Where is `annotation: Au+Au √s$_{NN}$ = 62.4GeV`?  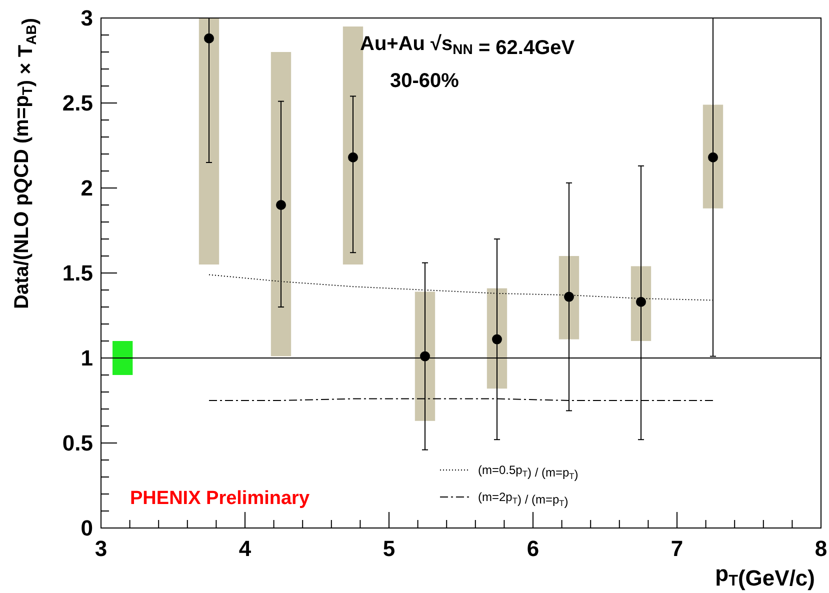 annotation: Au+Au √s$_{NN}$ = 62.4GeV is located at coordinates (468, 46).